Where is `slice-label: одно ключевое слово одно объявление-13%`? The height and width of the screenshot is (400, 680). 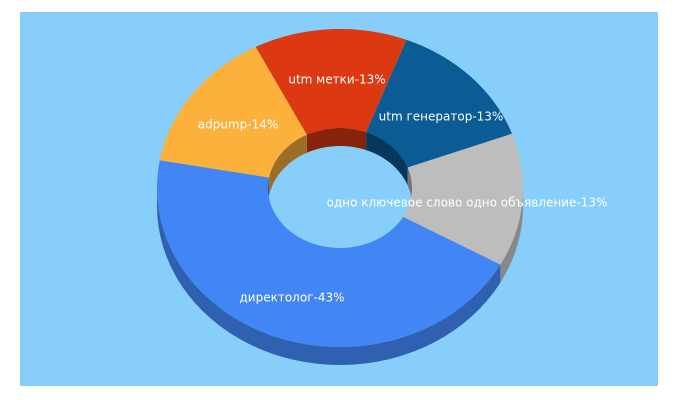 slice-label: одно ключевое слово одно объявление-13% is located at coordinates (467, 203).